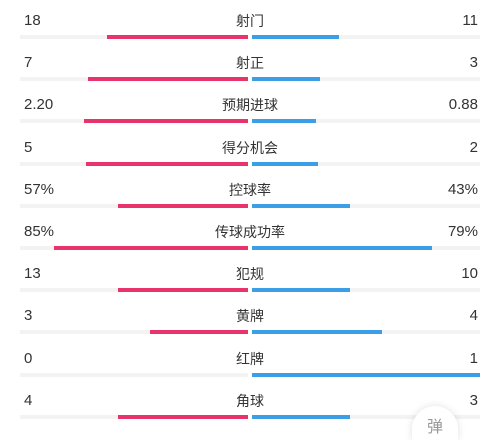 This screenshot has width=500, height=440. Describe the element at coordinates (250, 316) in the screenshot. I see `stat-label: 黄牌` at that location.